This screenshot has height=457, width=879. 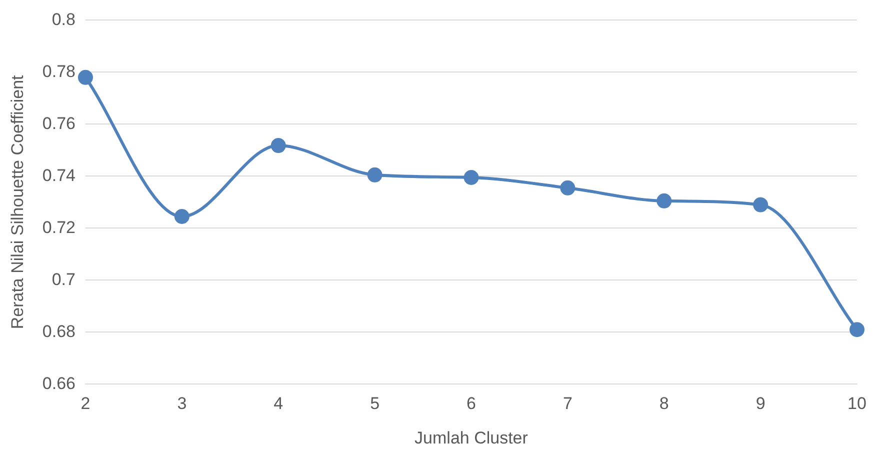 What do you see at coordinates (567, 404) in the screenshot?
I see `x-tick-label: 7` at bounding box center [567, 404].